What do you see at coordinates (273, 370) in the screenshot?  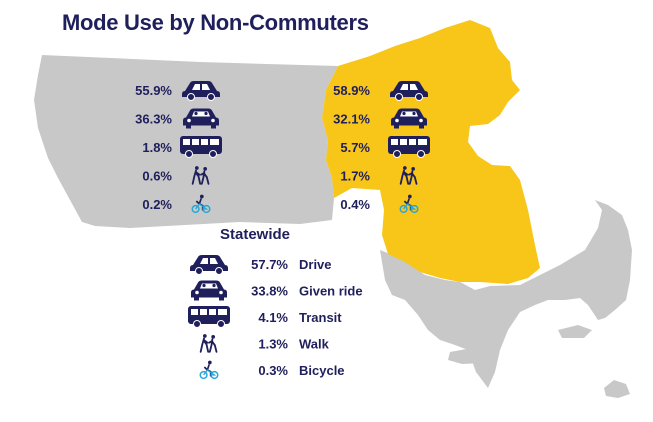 I see `statewide-value-label: 0.3%` at bounding box center [273, 370].